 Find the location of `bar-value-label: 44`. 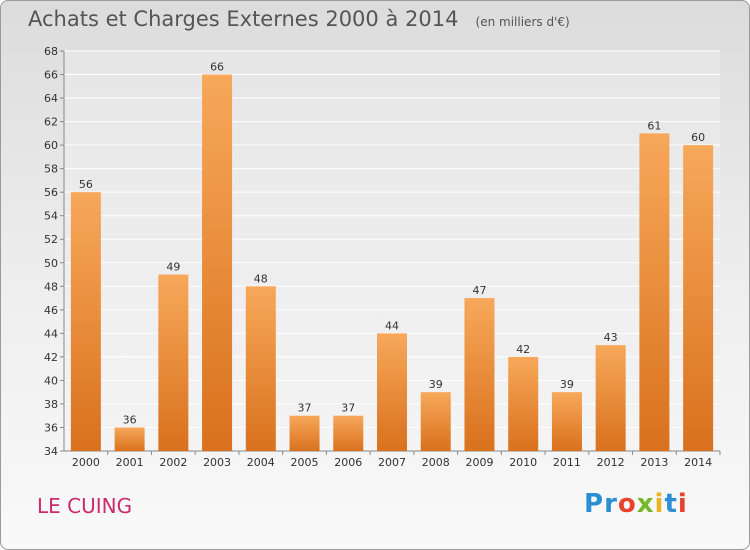

bar-value-label: 44 is located at coordinates (392, 325).